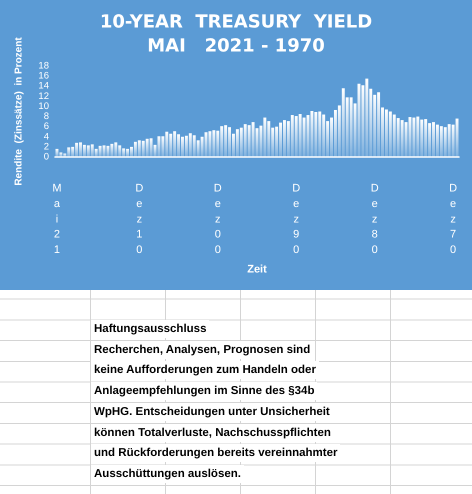 This screenshot has height=494, width=472. Describe the element at coordinates (139, 219) in the screenshot. I see `x-tick-label: Dez10` at that location.